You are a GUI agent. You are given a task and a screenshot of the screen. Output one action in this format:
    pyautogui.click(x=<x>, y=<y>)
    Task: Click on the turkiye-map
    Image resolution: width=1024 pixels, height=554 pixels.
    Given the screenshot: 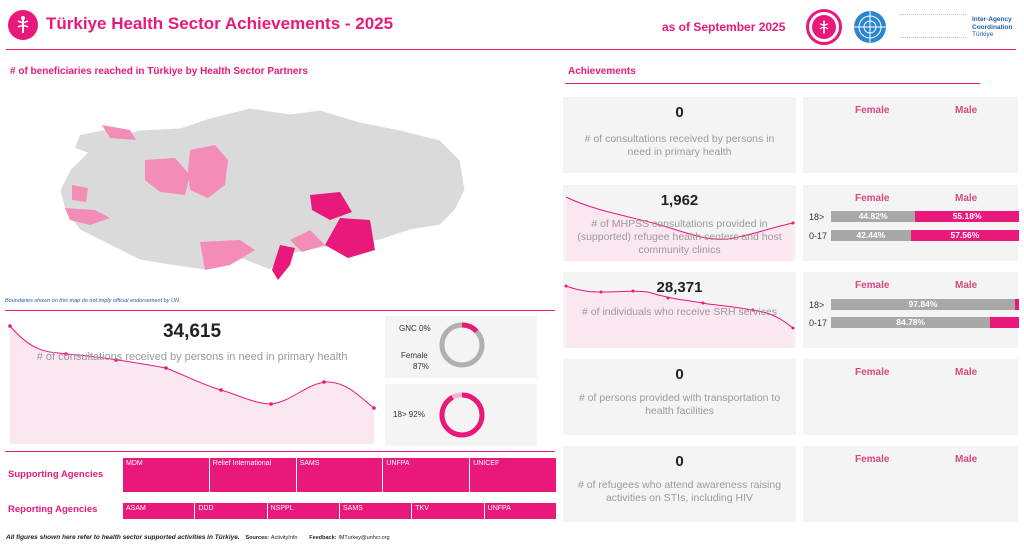 What is the action you would take?
    pyautogui.click(x=260, y=192)
    